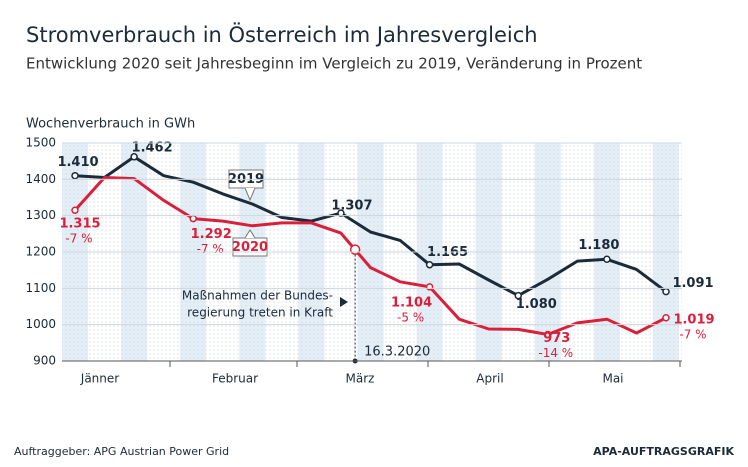 This screenshot has width=748, height=467. I want to click on annotation-text: Maßnahmen der Bundes-, so click(257, 296).